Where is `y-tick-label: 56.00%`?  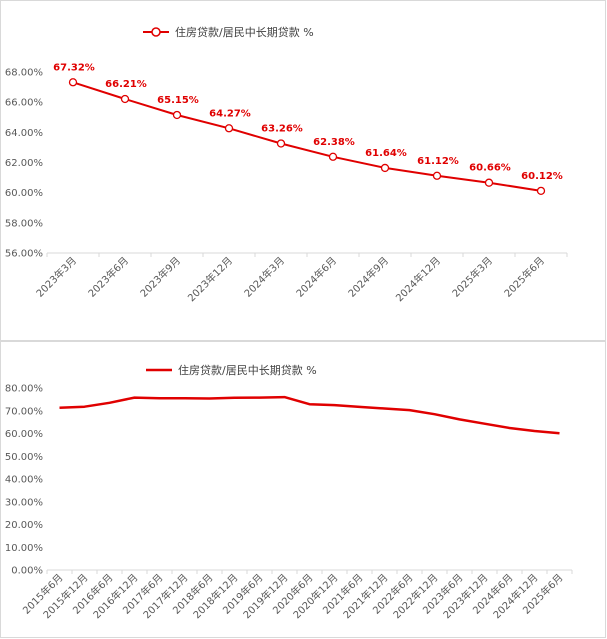
y-tick-label: 56.00% is located at coordinates (24, 254).